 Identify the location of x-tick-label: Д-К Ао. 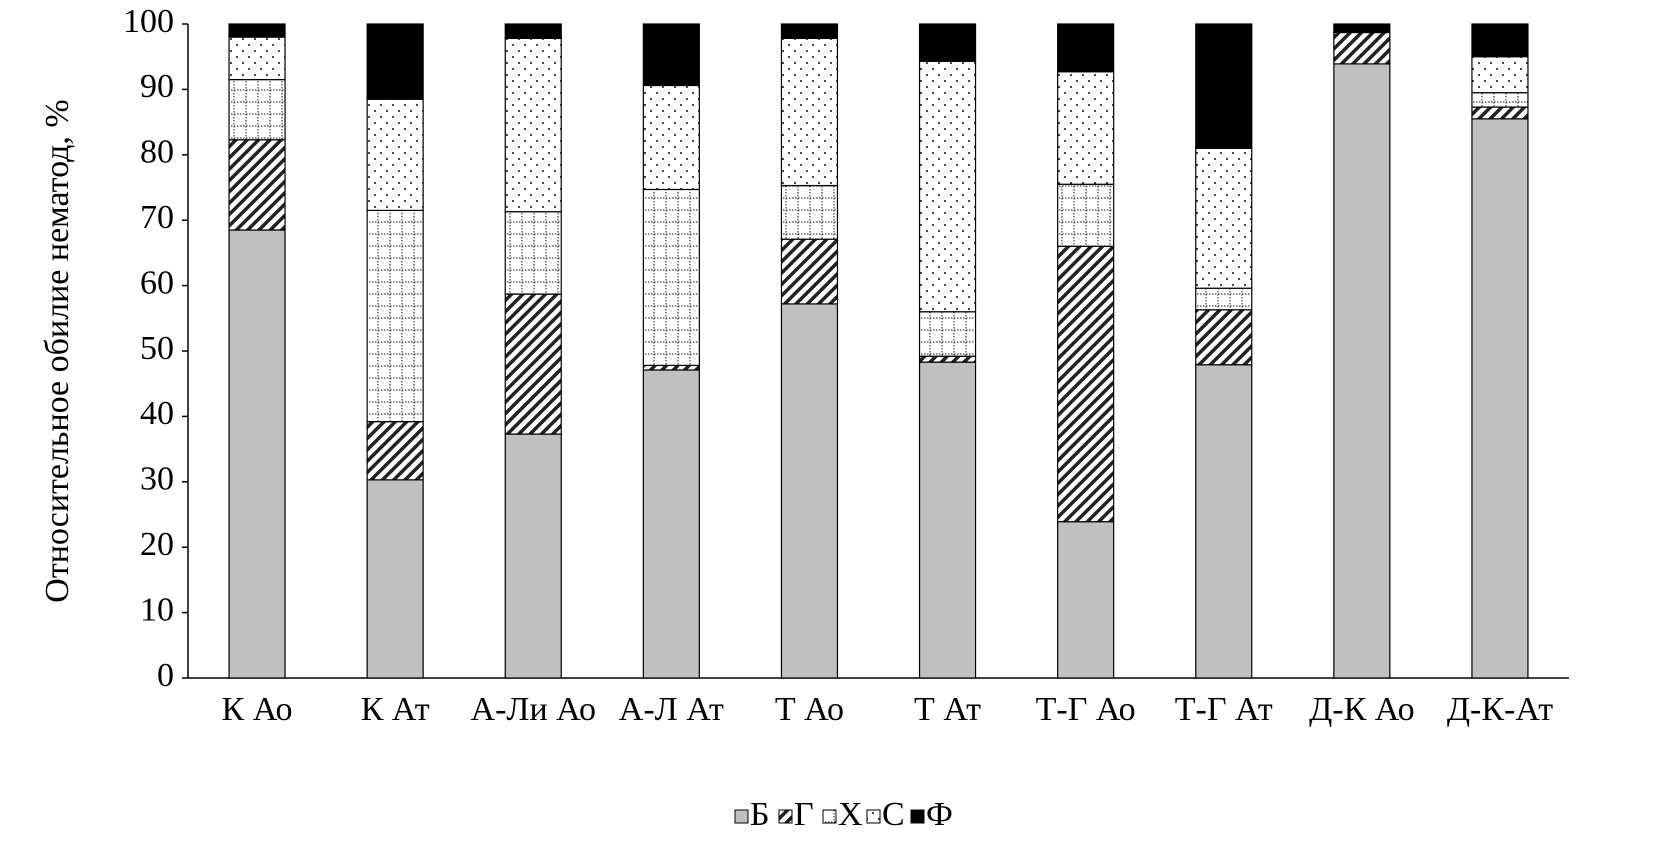
(1362, 709).